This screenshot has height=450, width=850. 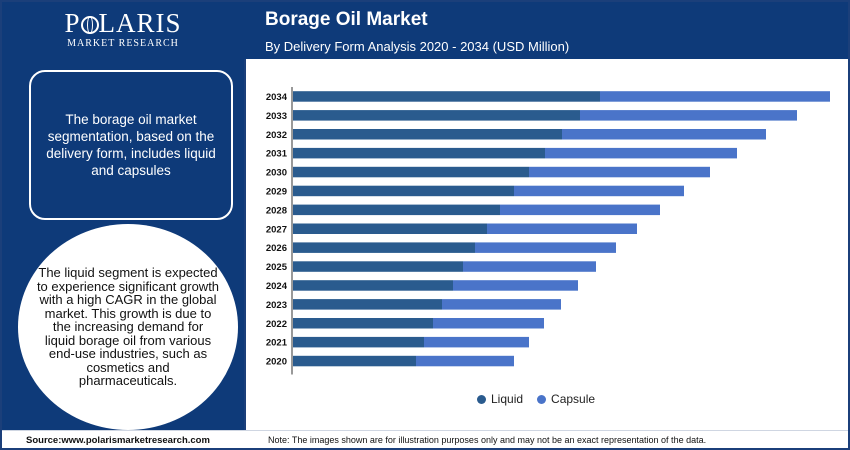 What do you see at coordinates (573, 399) in the screenshot?
I see `legend-label-capsule: Capsule` at bounding box center [573, 399].